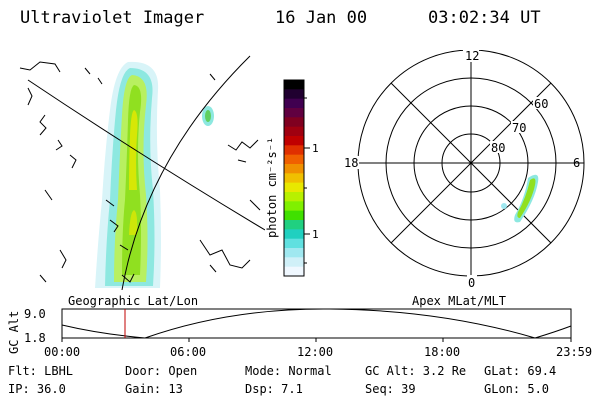 The width and height of the screenshot is (600, 400). I want to click on info-glon: GLon: 5.0, so click(517, 389).